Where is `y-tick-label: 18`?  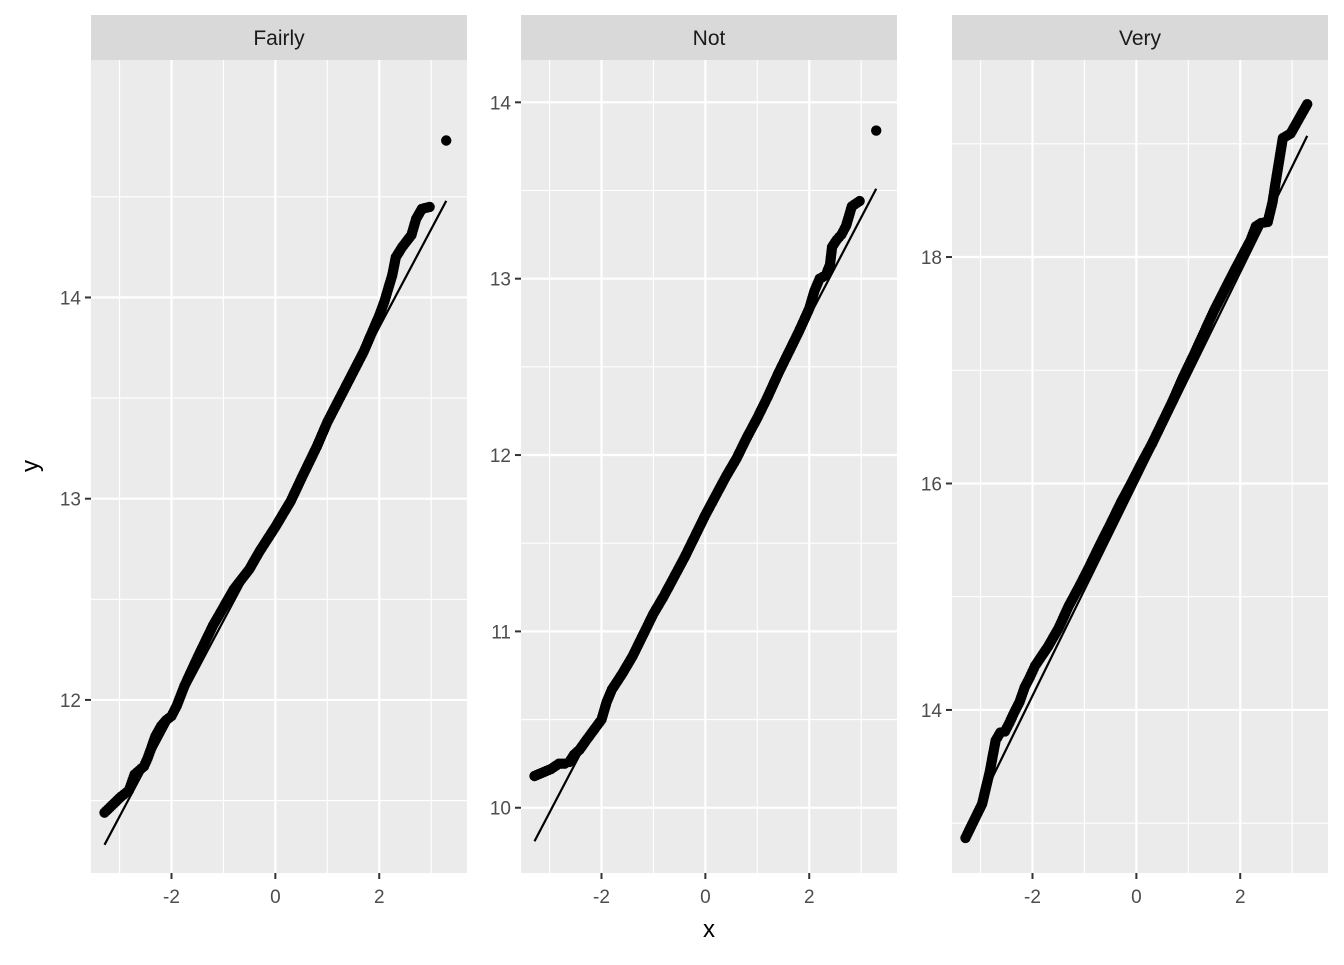
y-tick-label: 18 is located at coordinates (931, 258).